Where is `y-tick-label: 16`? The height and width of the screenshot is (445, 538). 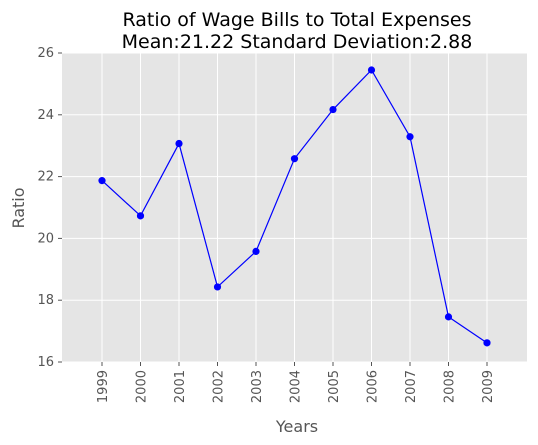
y-tick-label: 16 is located at coordinates (45, 362).